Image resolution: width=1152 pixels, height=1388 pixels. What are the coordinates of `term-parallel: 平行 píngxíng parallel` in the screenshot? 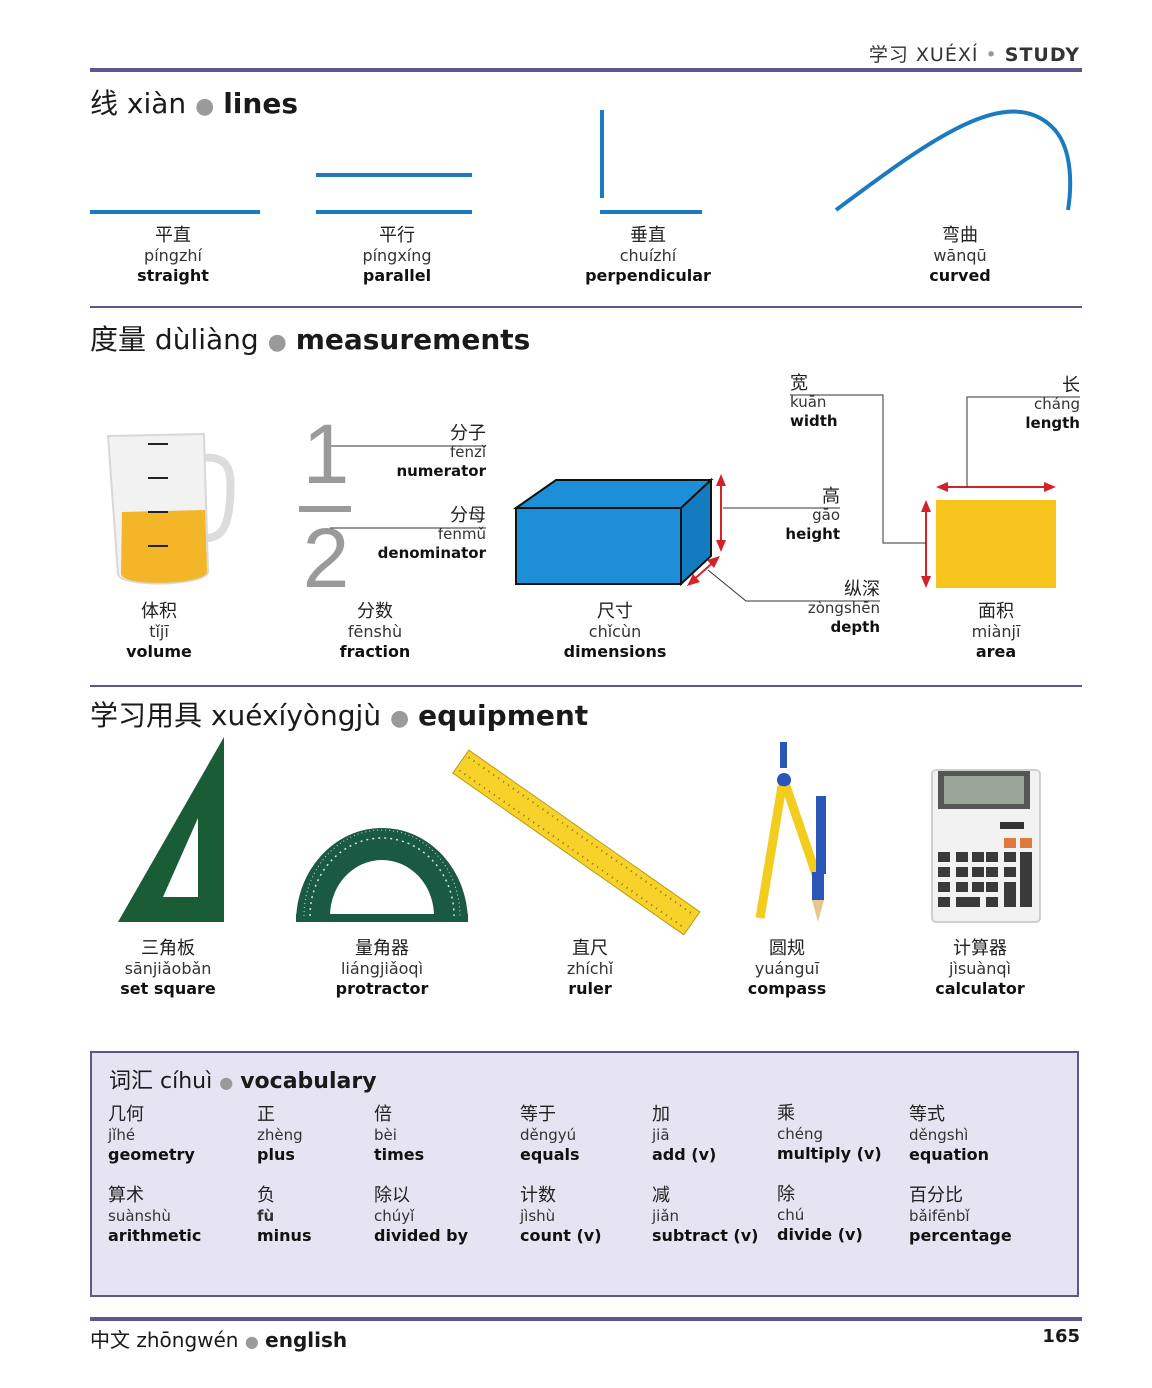 It's located at (397, 256).